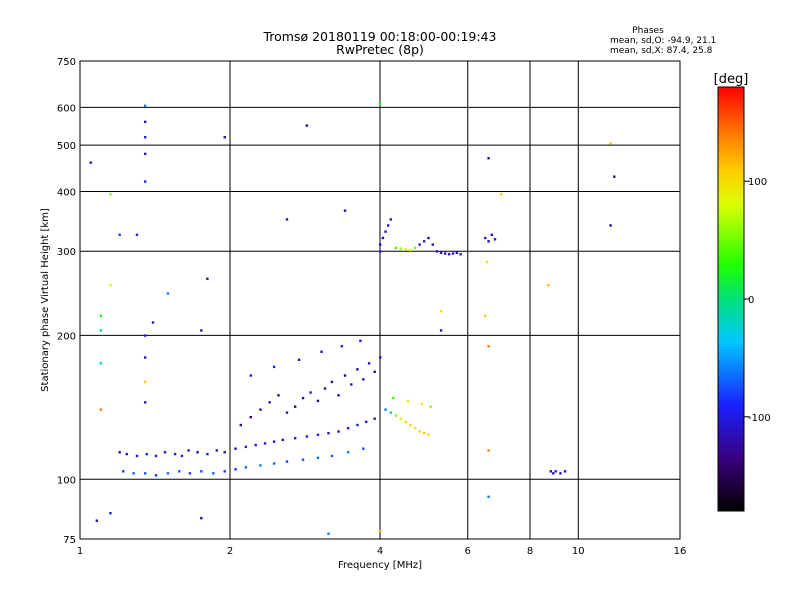 Image resolution: width=800 pixels, height=600 pixels. I want to click on x-tick-label: 8, so click(530, 551).